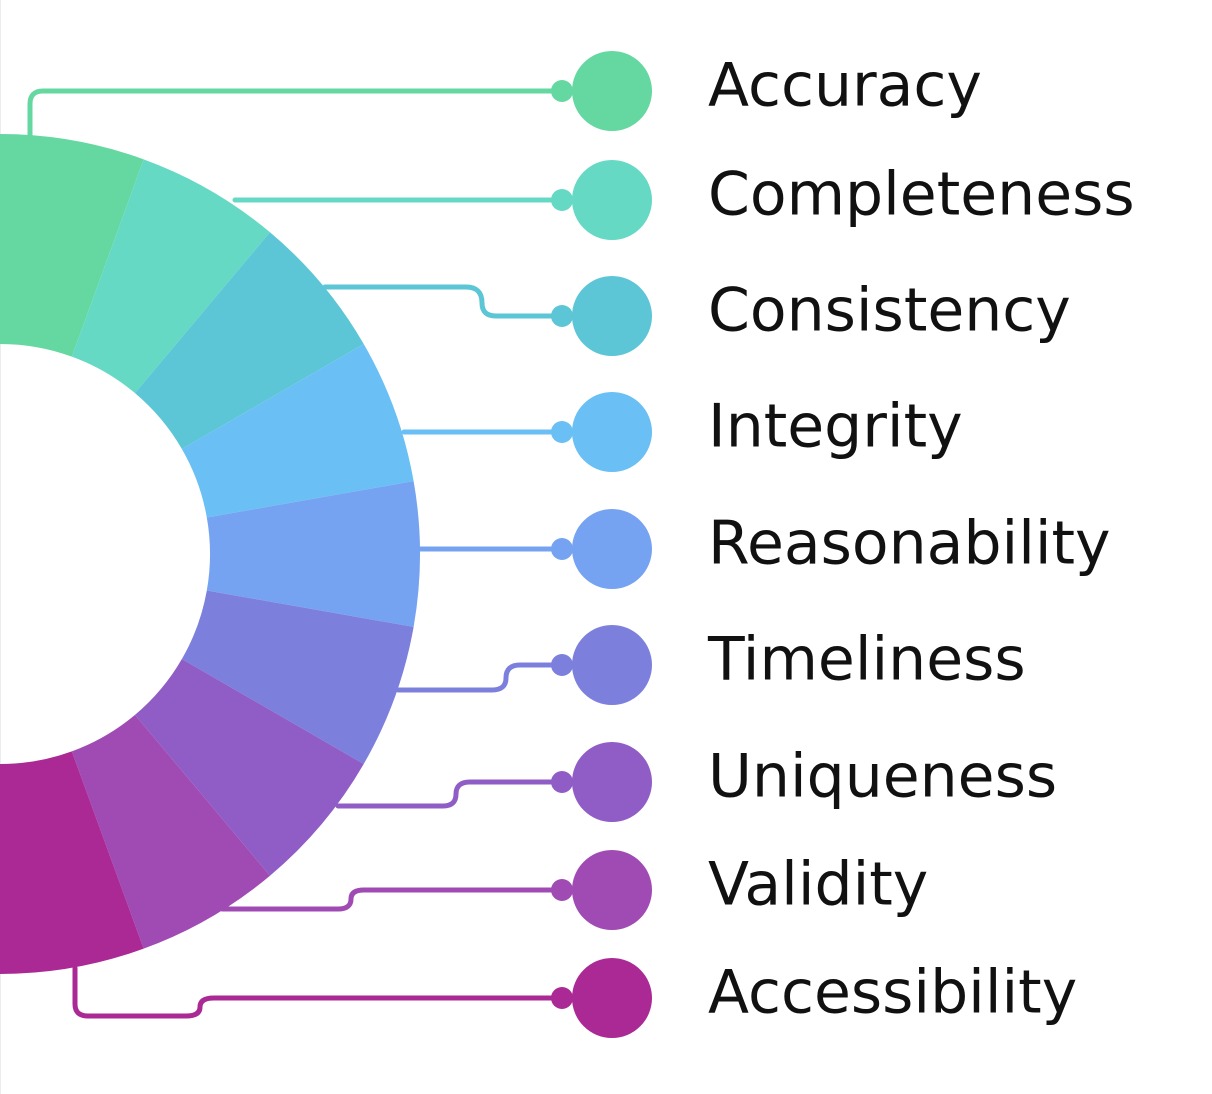  What do you see at coordinates (562, 91) in the screenshot?
I see `marker-dot-accuracy` at bounding box center [562, 91].